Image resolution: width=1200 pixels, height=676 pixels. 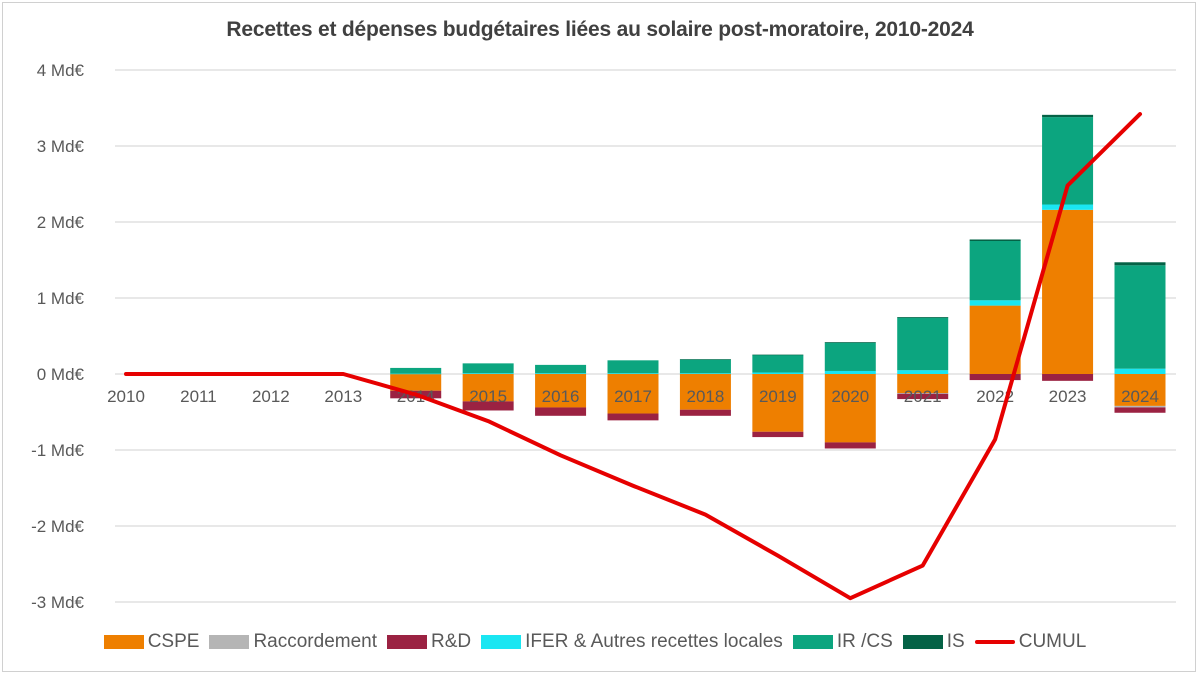 I want to click on y-tick-label: 1 Md€, so click(x=61, y=298).